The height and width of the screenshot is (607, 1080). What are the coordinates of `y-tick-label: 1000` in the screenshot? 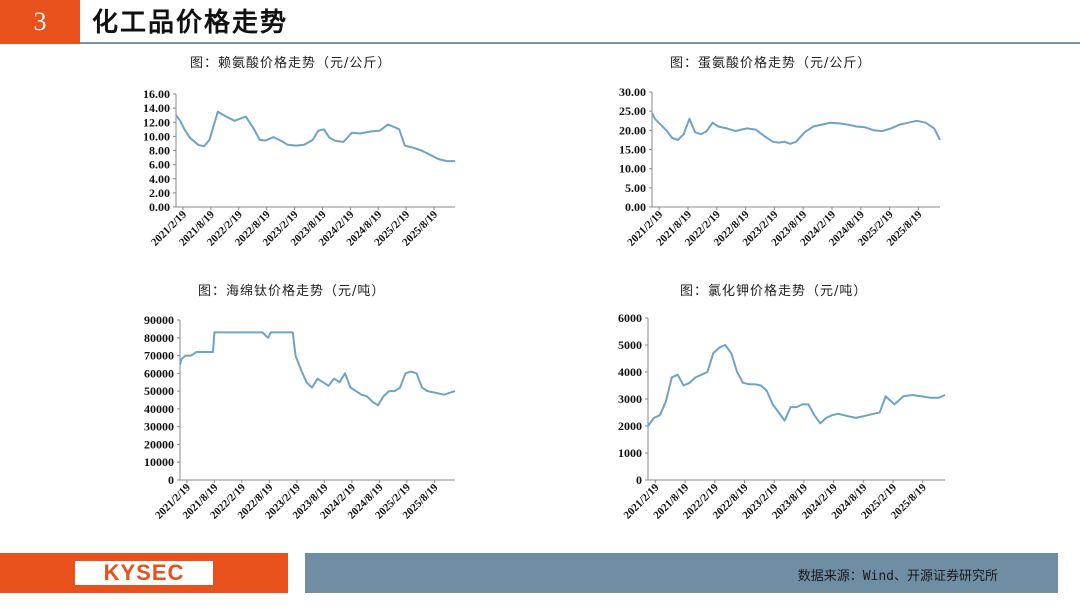 It's located at (630, 453).